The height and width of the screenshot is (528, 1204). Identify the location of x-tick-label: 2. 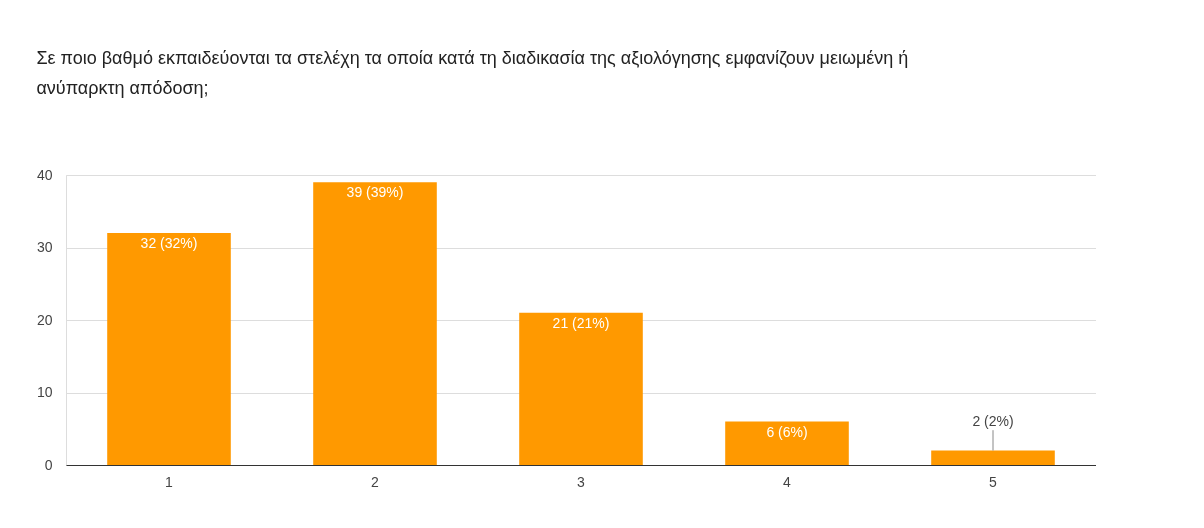
(375, 481).